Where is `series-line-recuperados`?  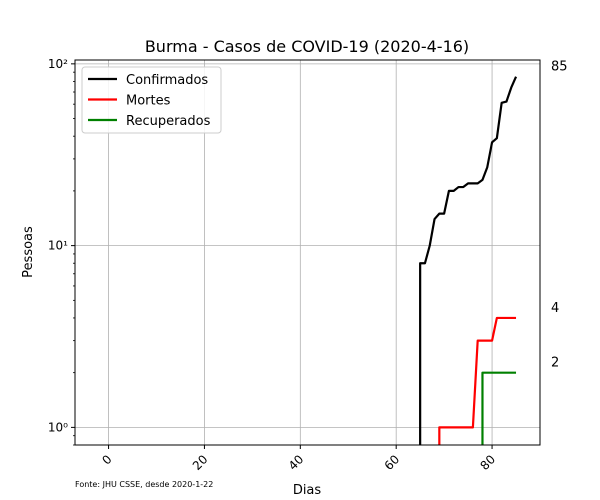 series-line-recuperados is located at coordinates (499, 408).